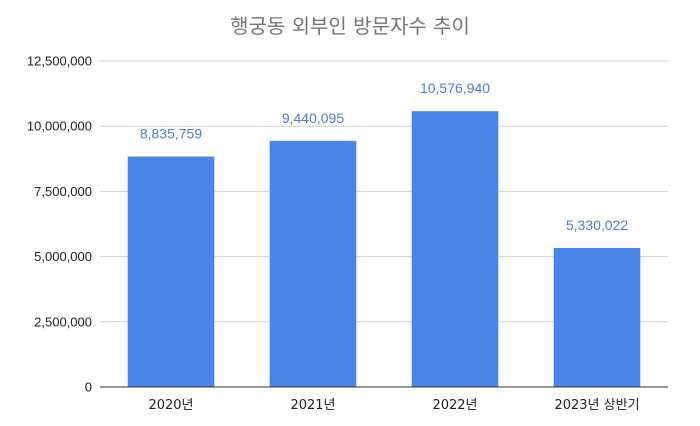  What do you see at coordinates (455, 88) in the screenshot?
I see `data-label: 10,576,940` at bounding box center [455, 88].